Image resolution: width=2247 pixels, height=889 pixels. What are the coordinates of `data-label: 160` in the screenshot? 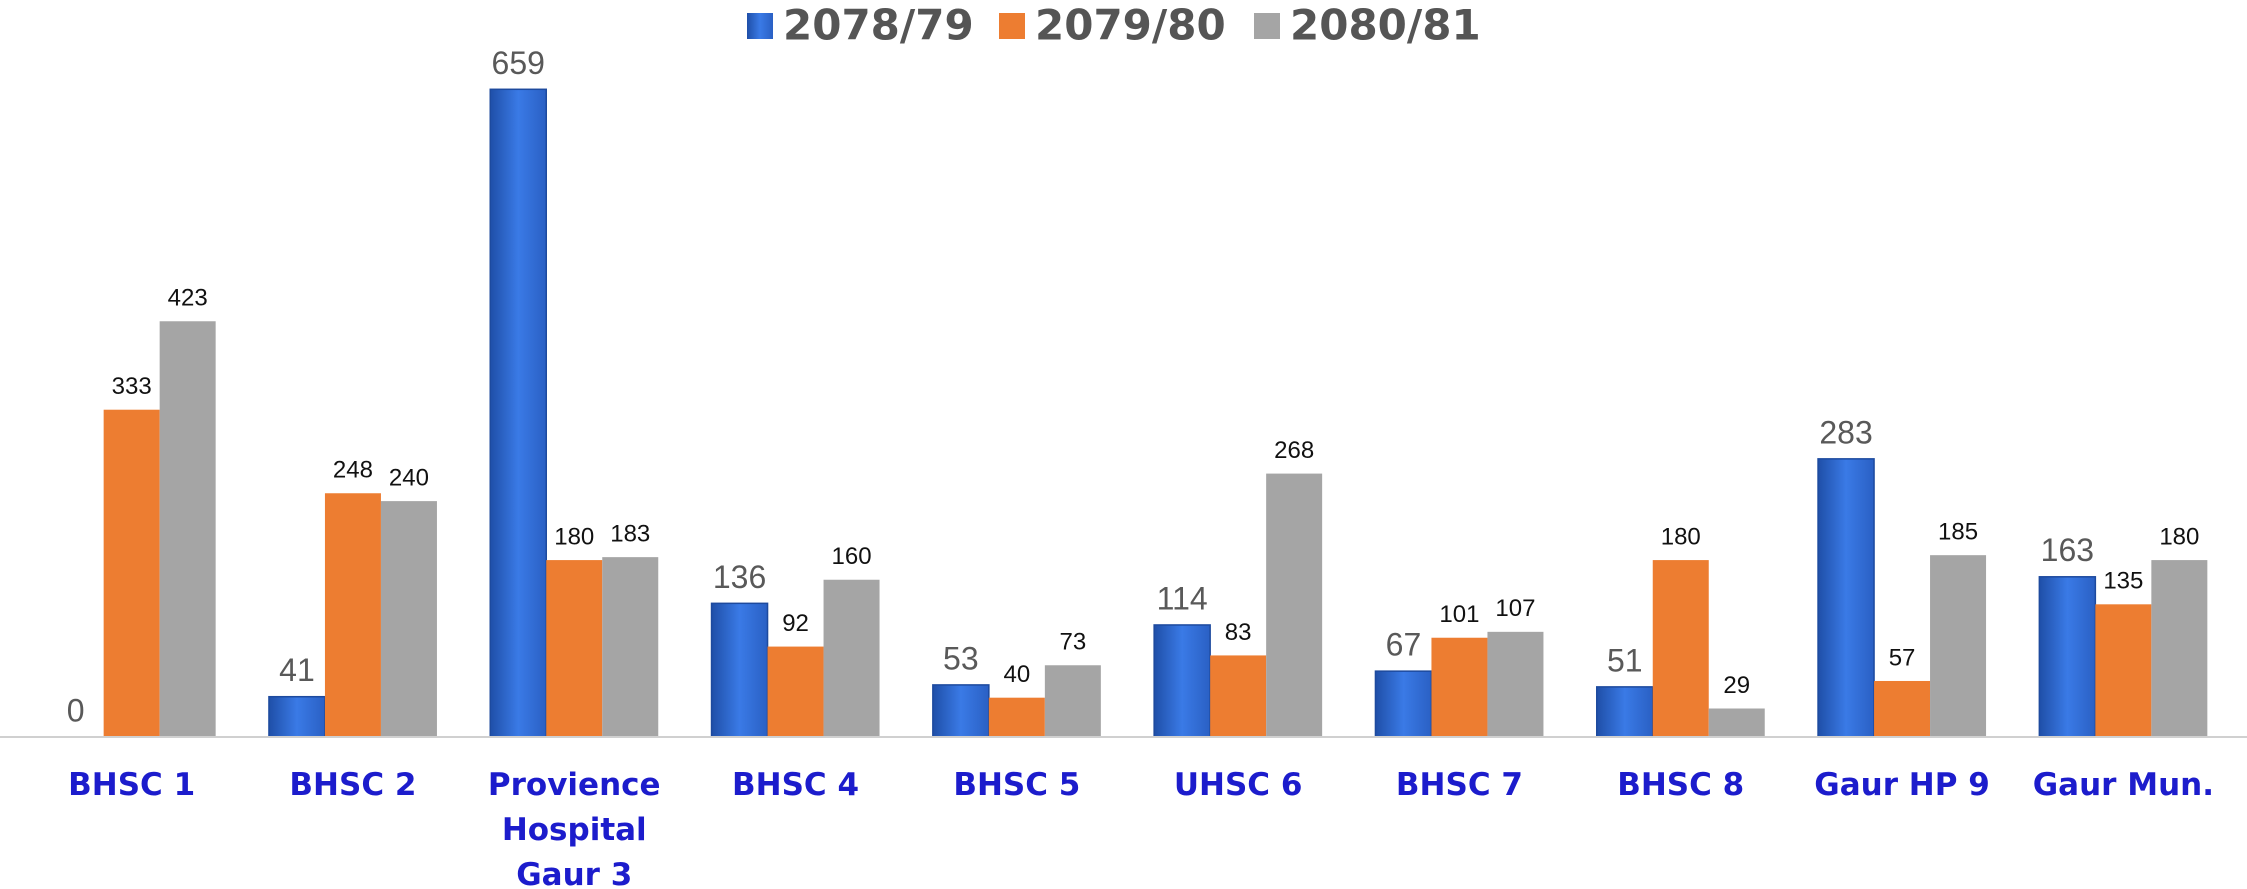 It's located at (852, 556).